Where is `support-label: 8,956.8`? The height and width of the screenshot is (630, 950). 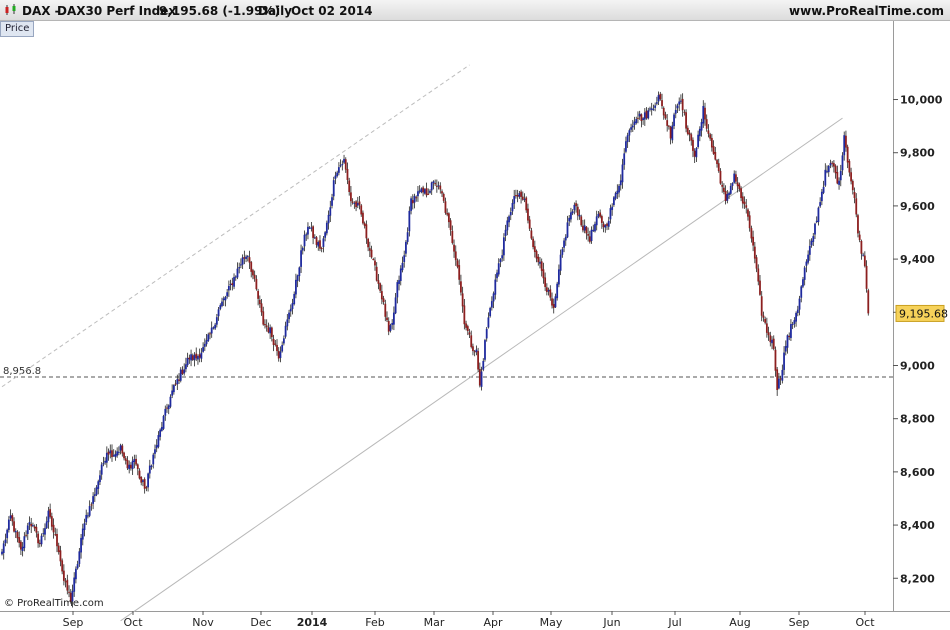
support-label: 8,956.8 is located at coordinates (22, 371).